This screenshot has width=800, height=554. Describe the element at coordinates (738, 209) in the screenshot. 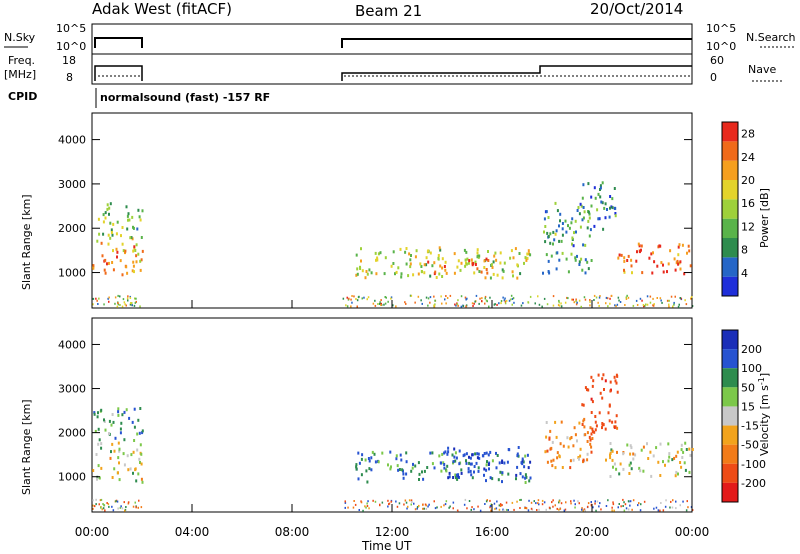

I see `power-colorbar: 4 8 12 16 20 24 28` at that location.